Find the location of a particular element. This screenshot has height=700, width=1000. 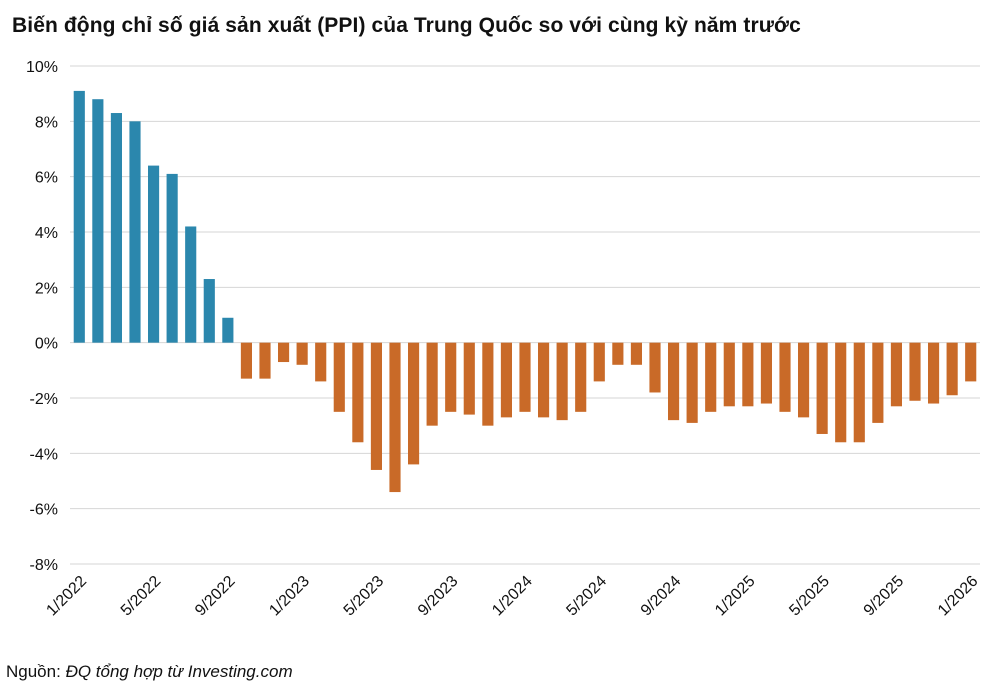

bar-6/2024 is located at coordinates (618, 353).